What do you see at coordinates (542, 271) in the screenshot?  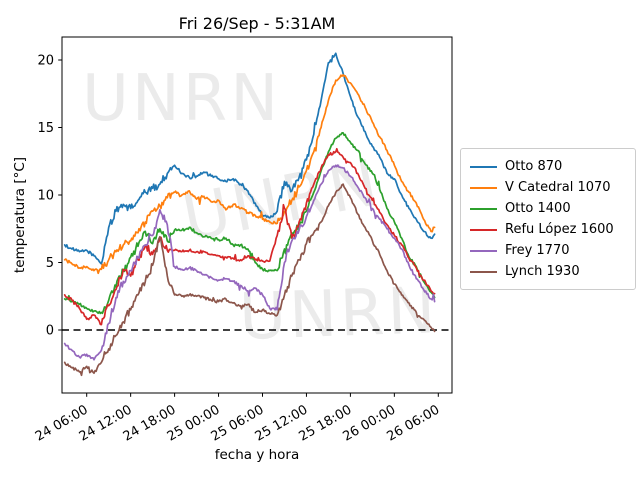 I see `legend-label: Lynch 1930` at bounding box center [542, 271].